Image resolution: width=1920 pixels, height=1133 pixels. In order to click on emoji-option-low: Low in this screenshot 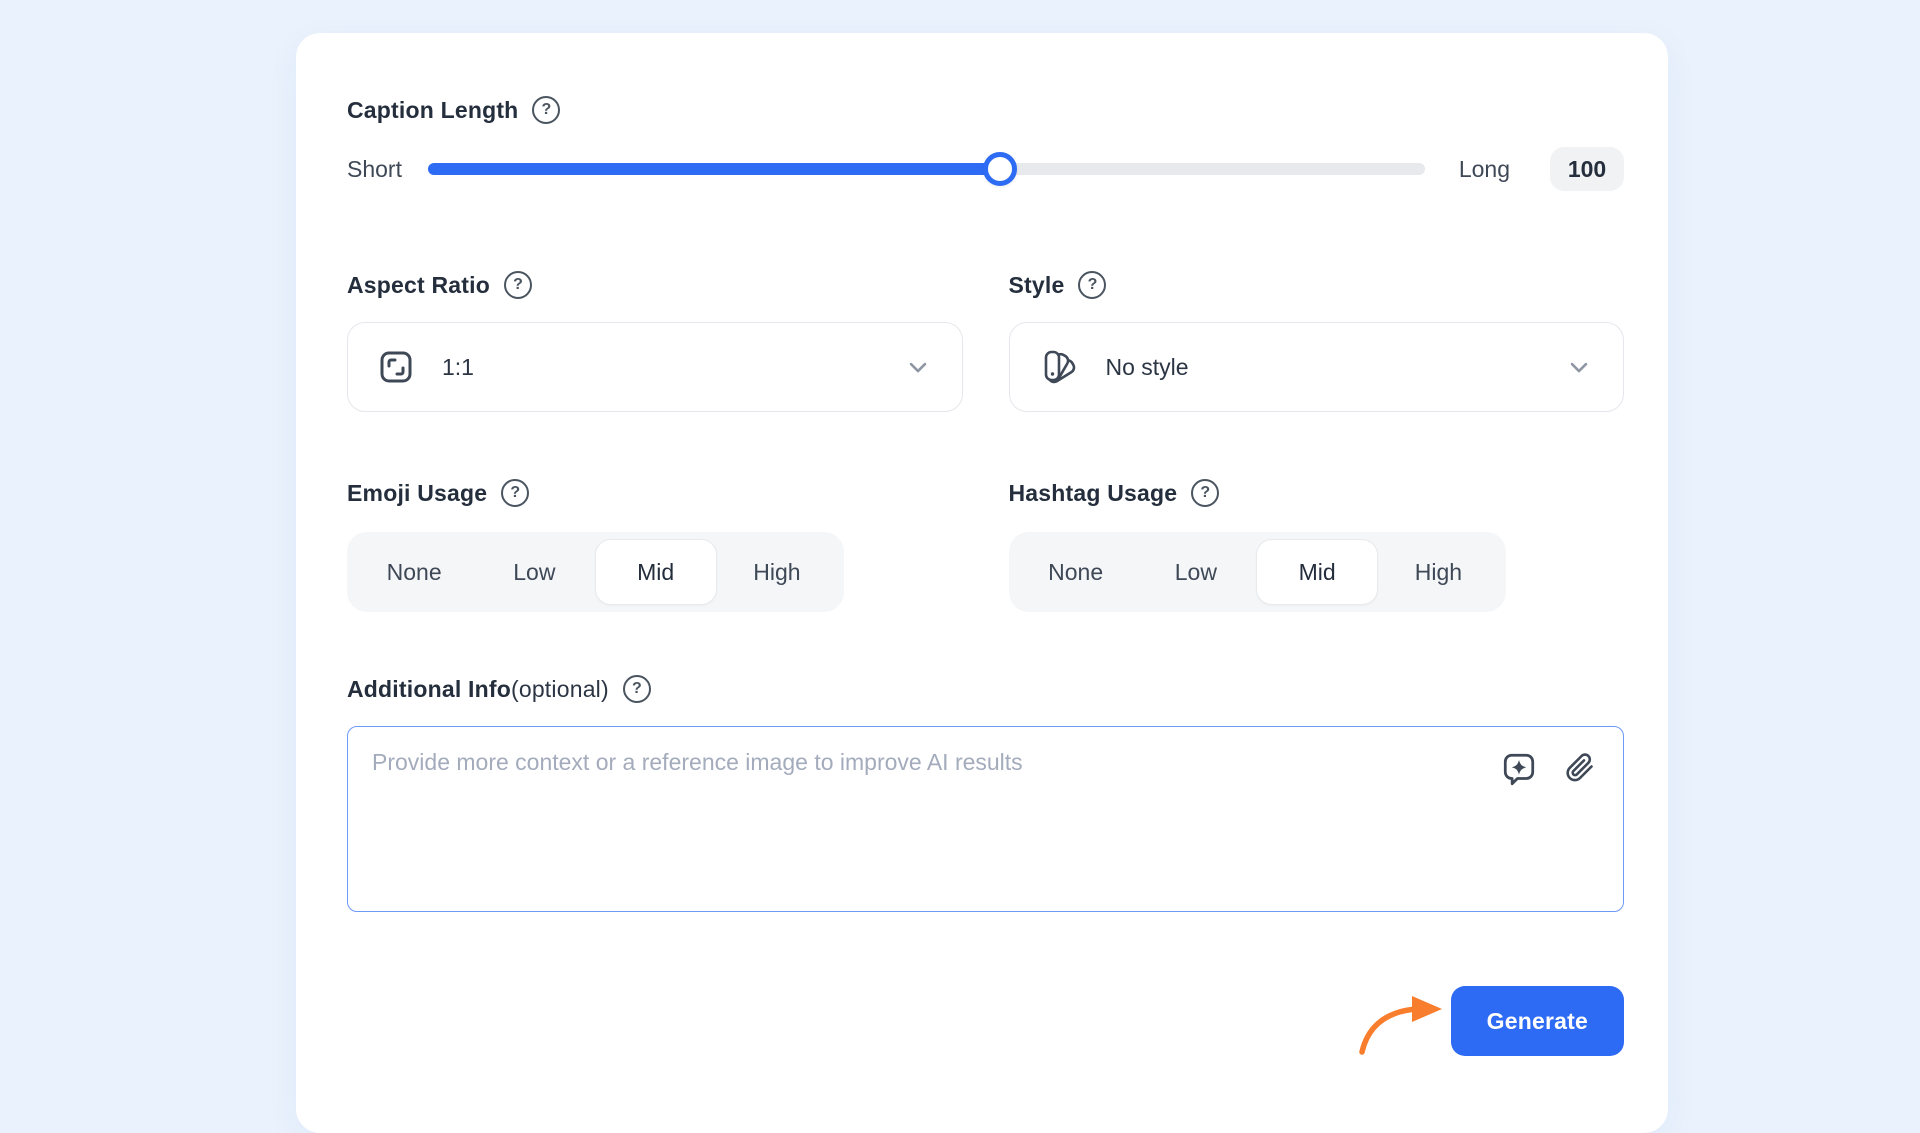, I will do `click(534, 571)`.